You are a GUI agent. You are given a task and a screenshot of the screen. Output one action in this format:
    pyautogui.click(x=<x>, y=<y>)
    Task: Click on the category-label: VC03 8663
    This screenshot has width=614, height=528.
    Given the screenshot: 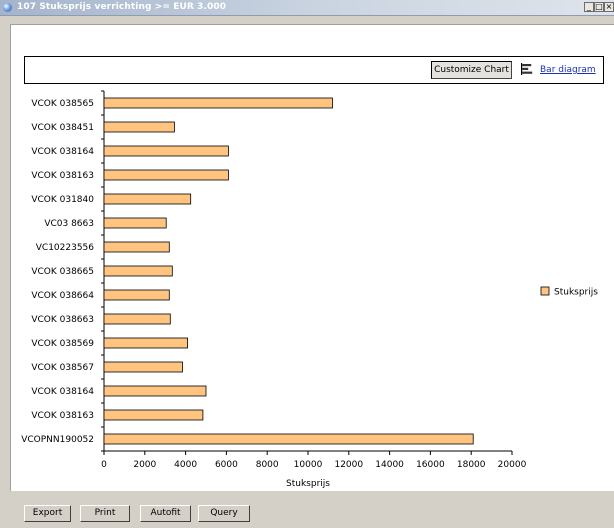 What is the action you would take?
    pyautogui.click(x=69, y=224)
    